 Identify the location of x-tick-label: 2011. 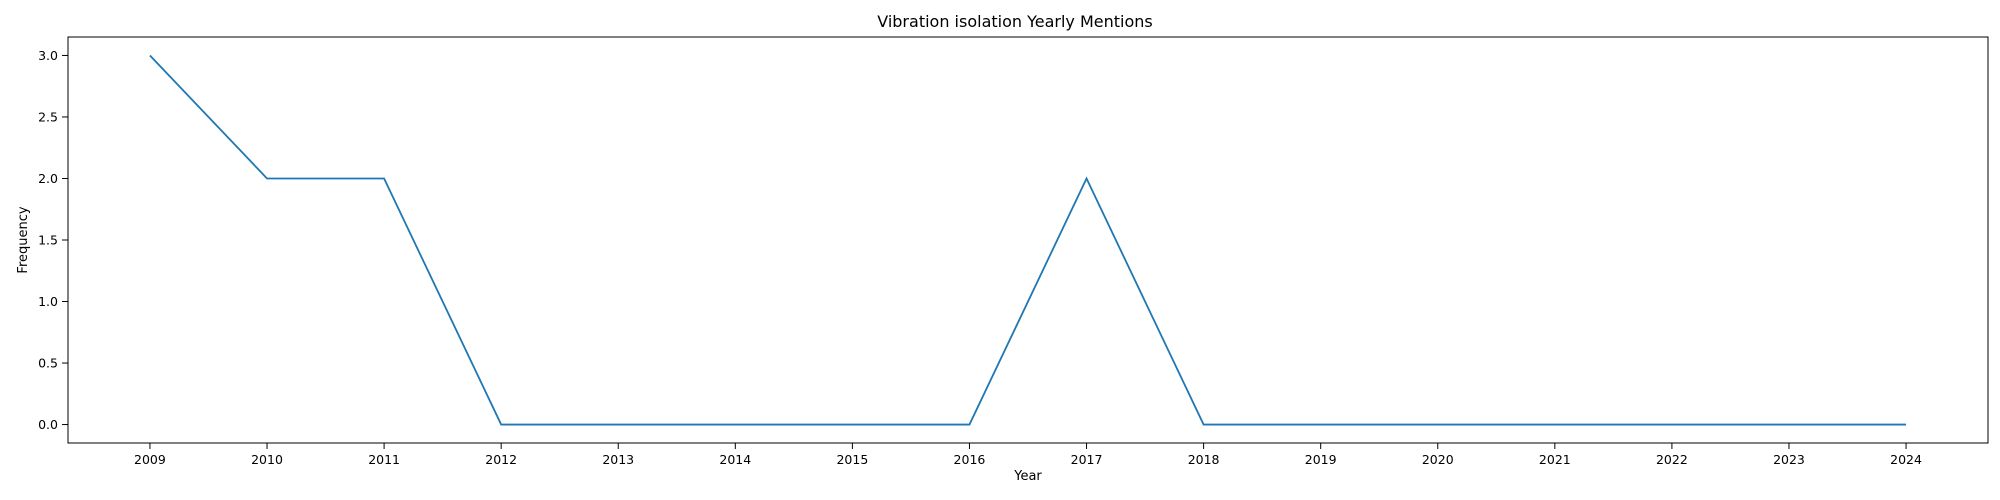
(384, 459).